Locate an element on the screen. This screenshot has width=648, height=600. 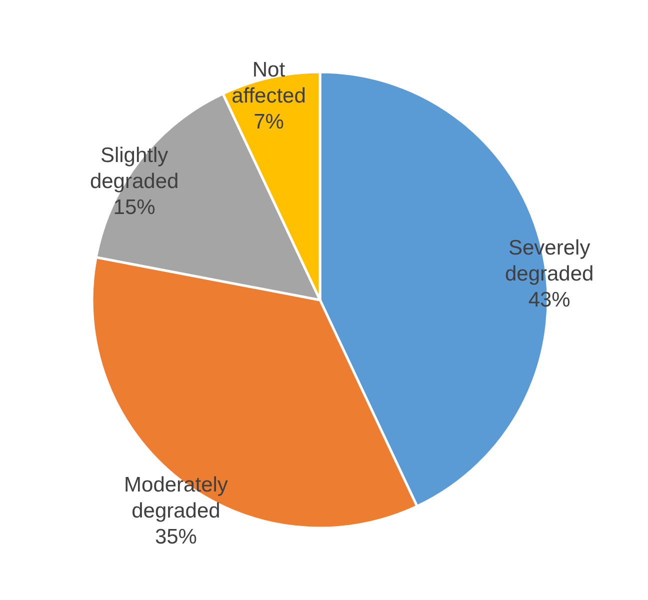
data-label: 7% is located at coordinates (269, 122).